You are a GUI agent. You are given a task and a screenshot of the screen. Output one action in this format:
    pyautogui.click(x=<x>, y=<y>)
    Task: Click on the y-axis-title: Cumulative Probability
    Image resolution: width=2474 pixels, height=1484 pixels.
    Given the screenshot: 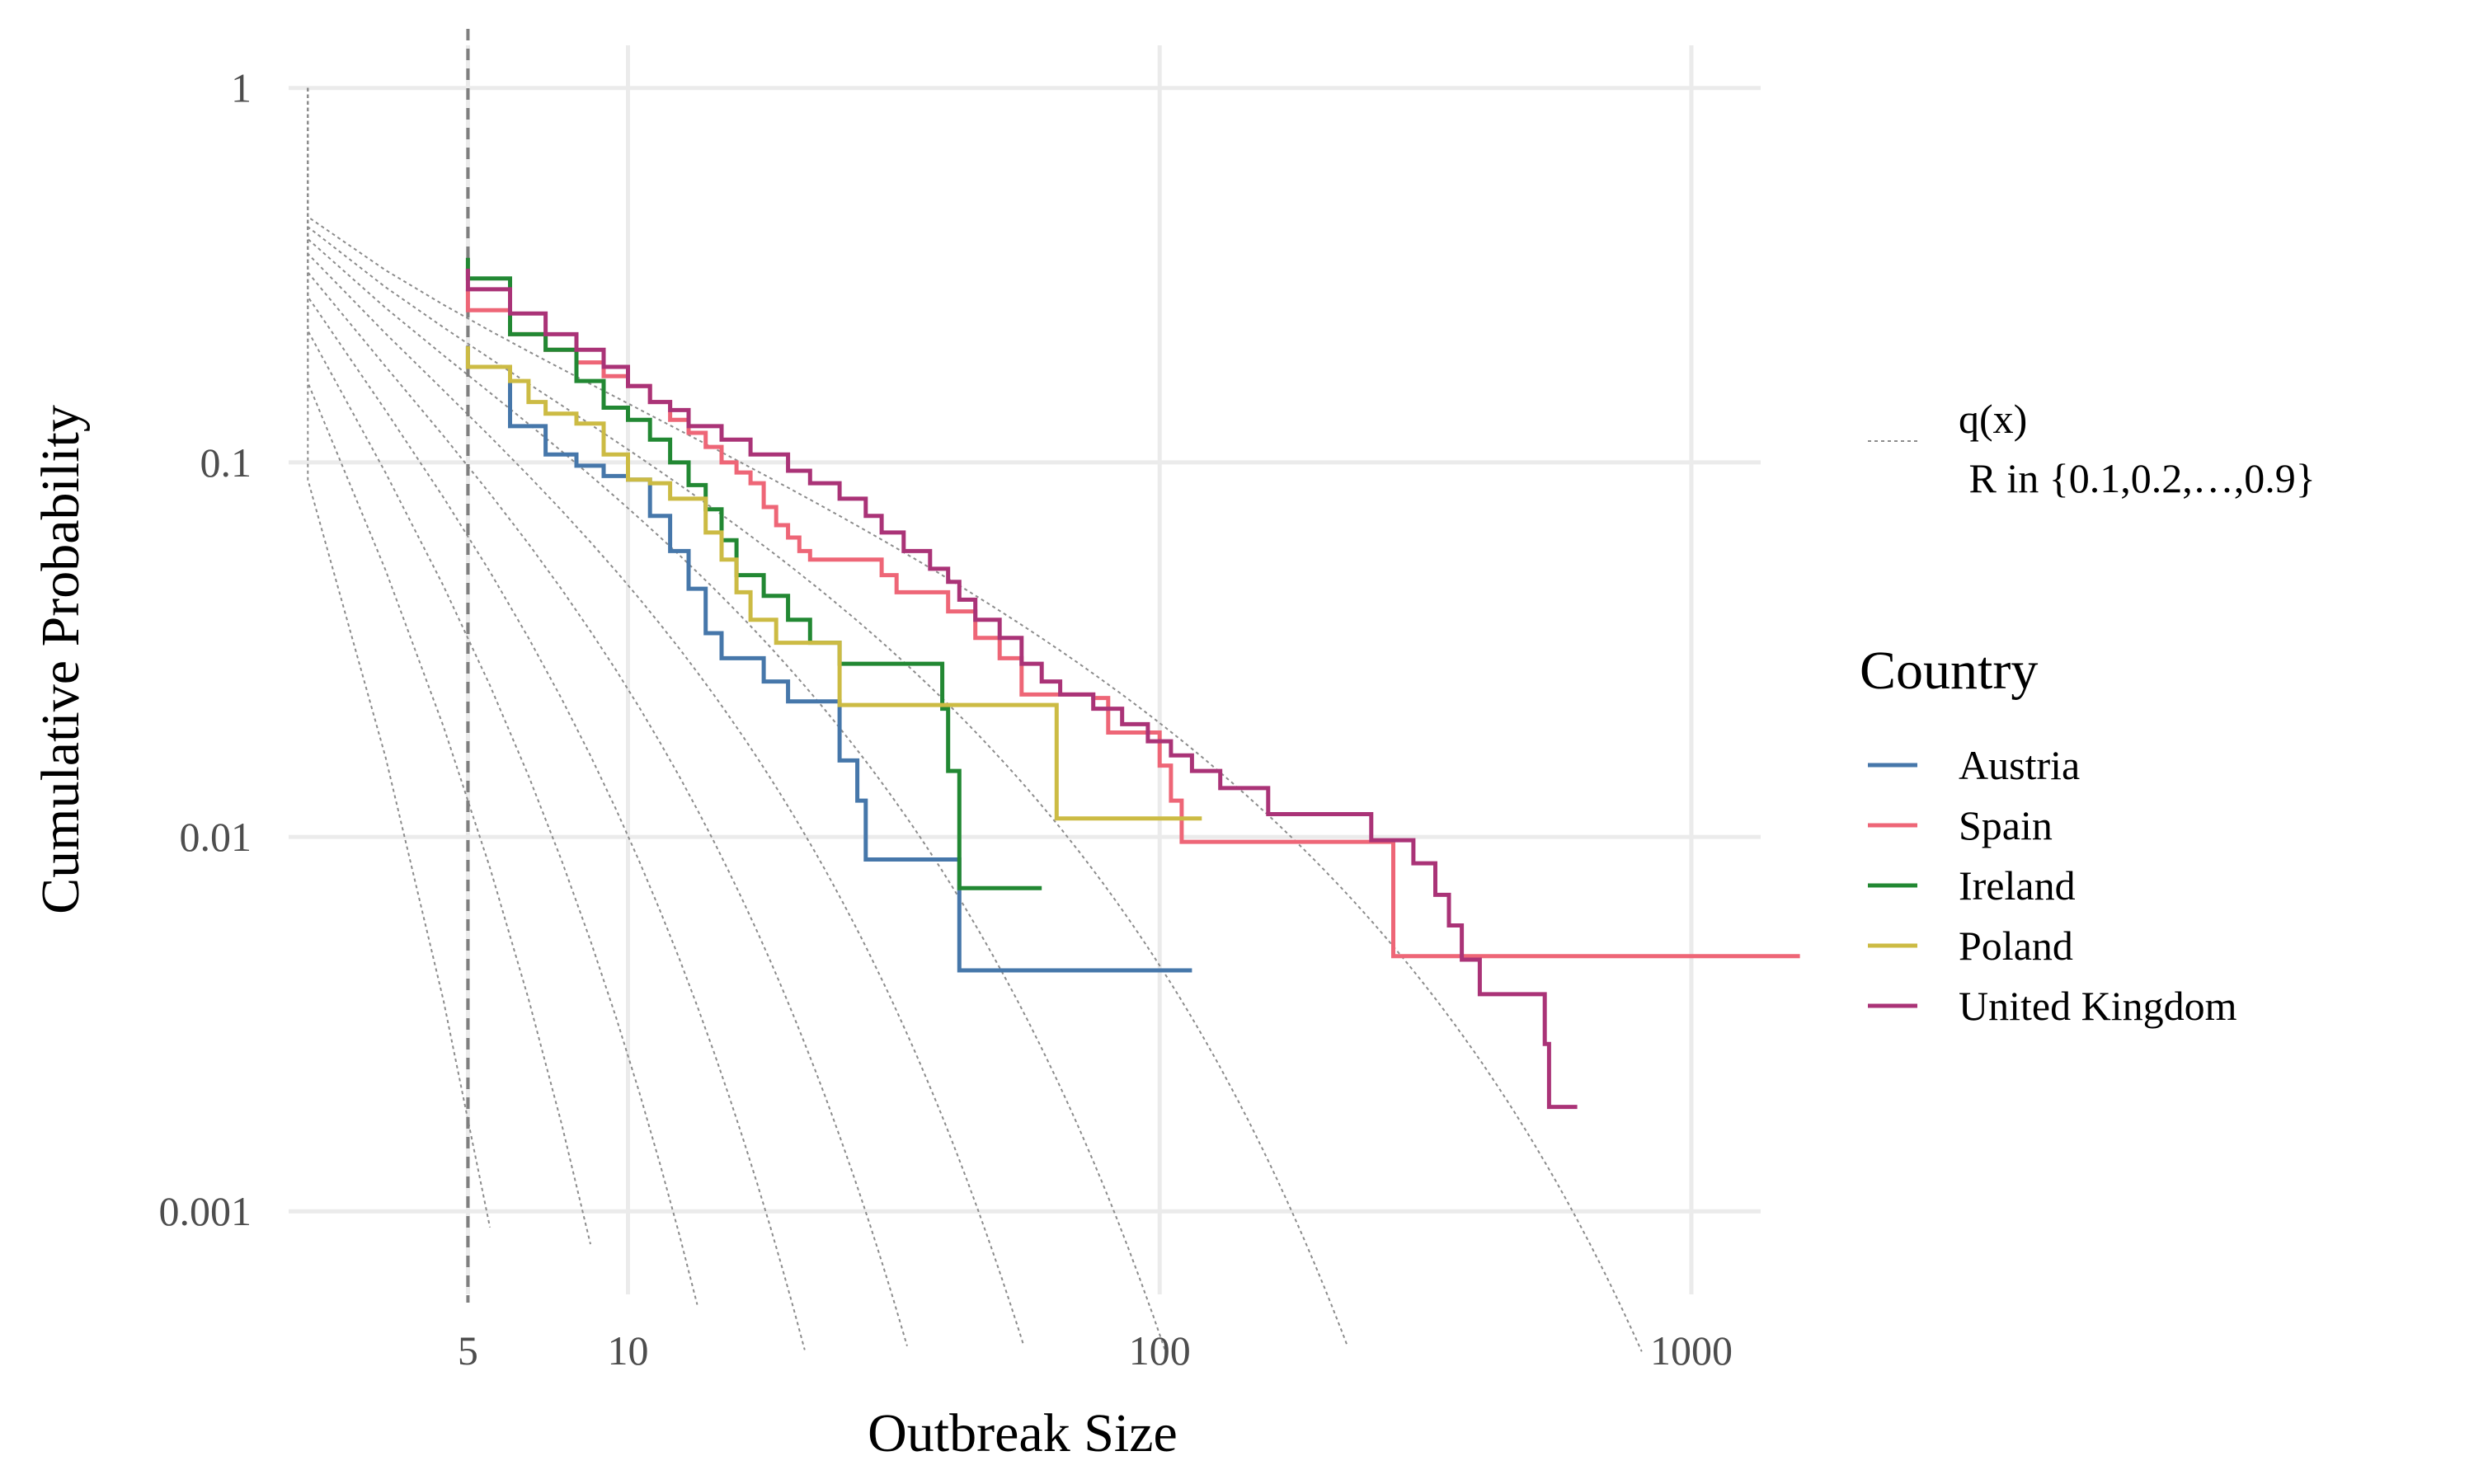 What is the action you would take?
    pyautogui.click(x=61, y=659)
    